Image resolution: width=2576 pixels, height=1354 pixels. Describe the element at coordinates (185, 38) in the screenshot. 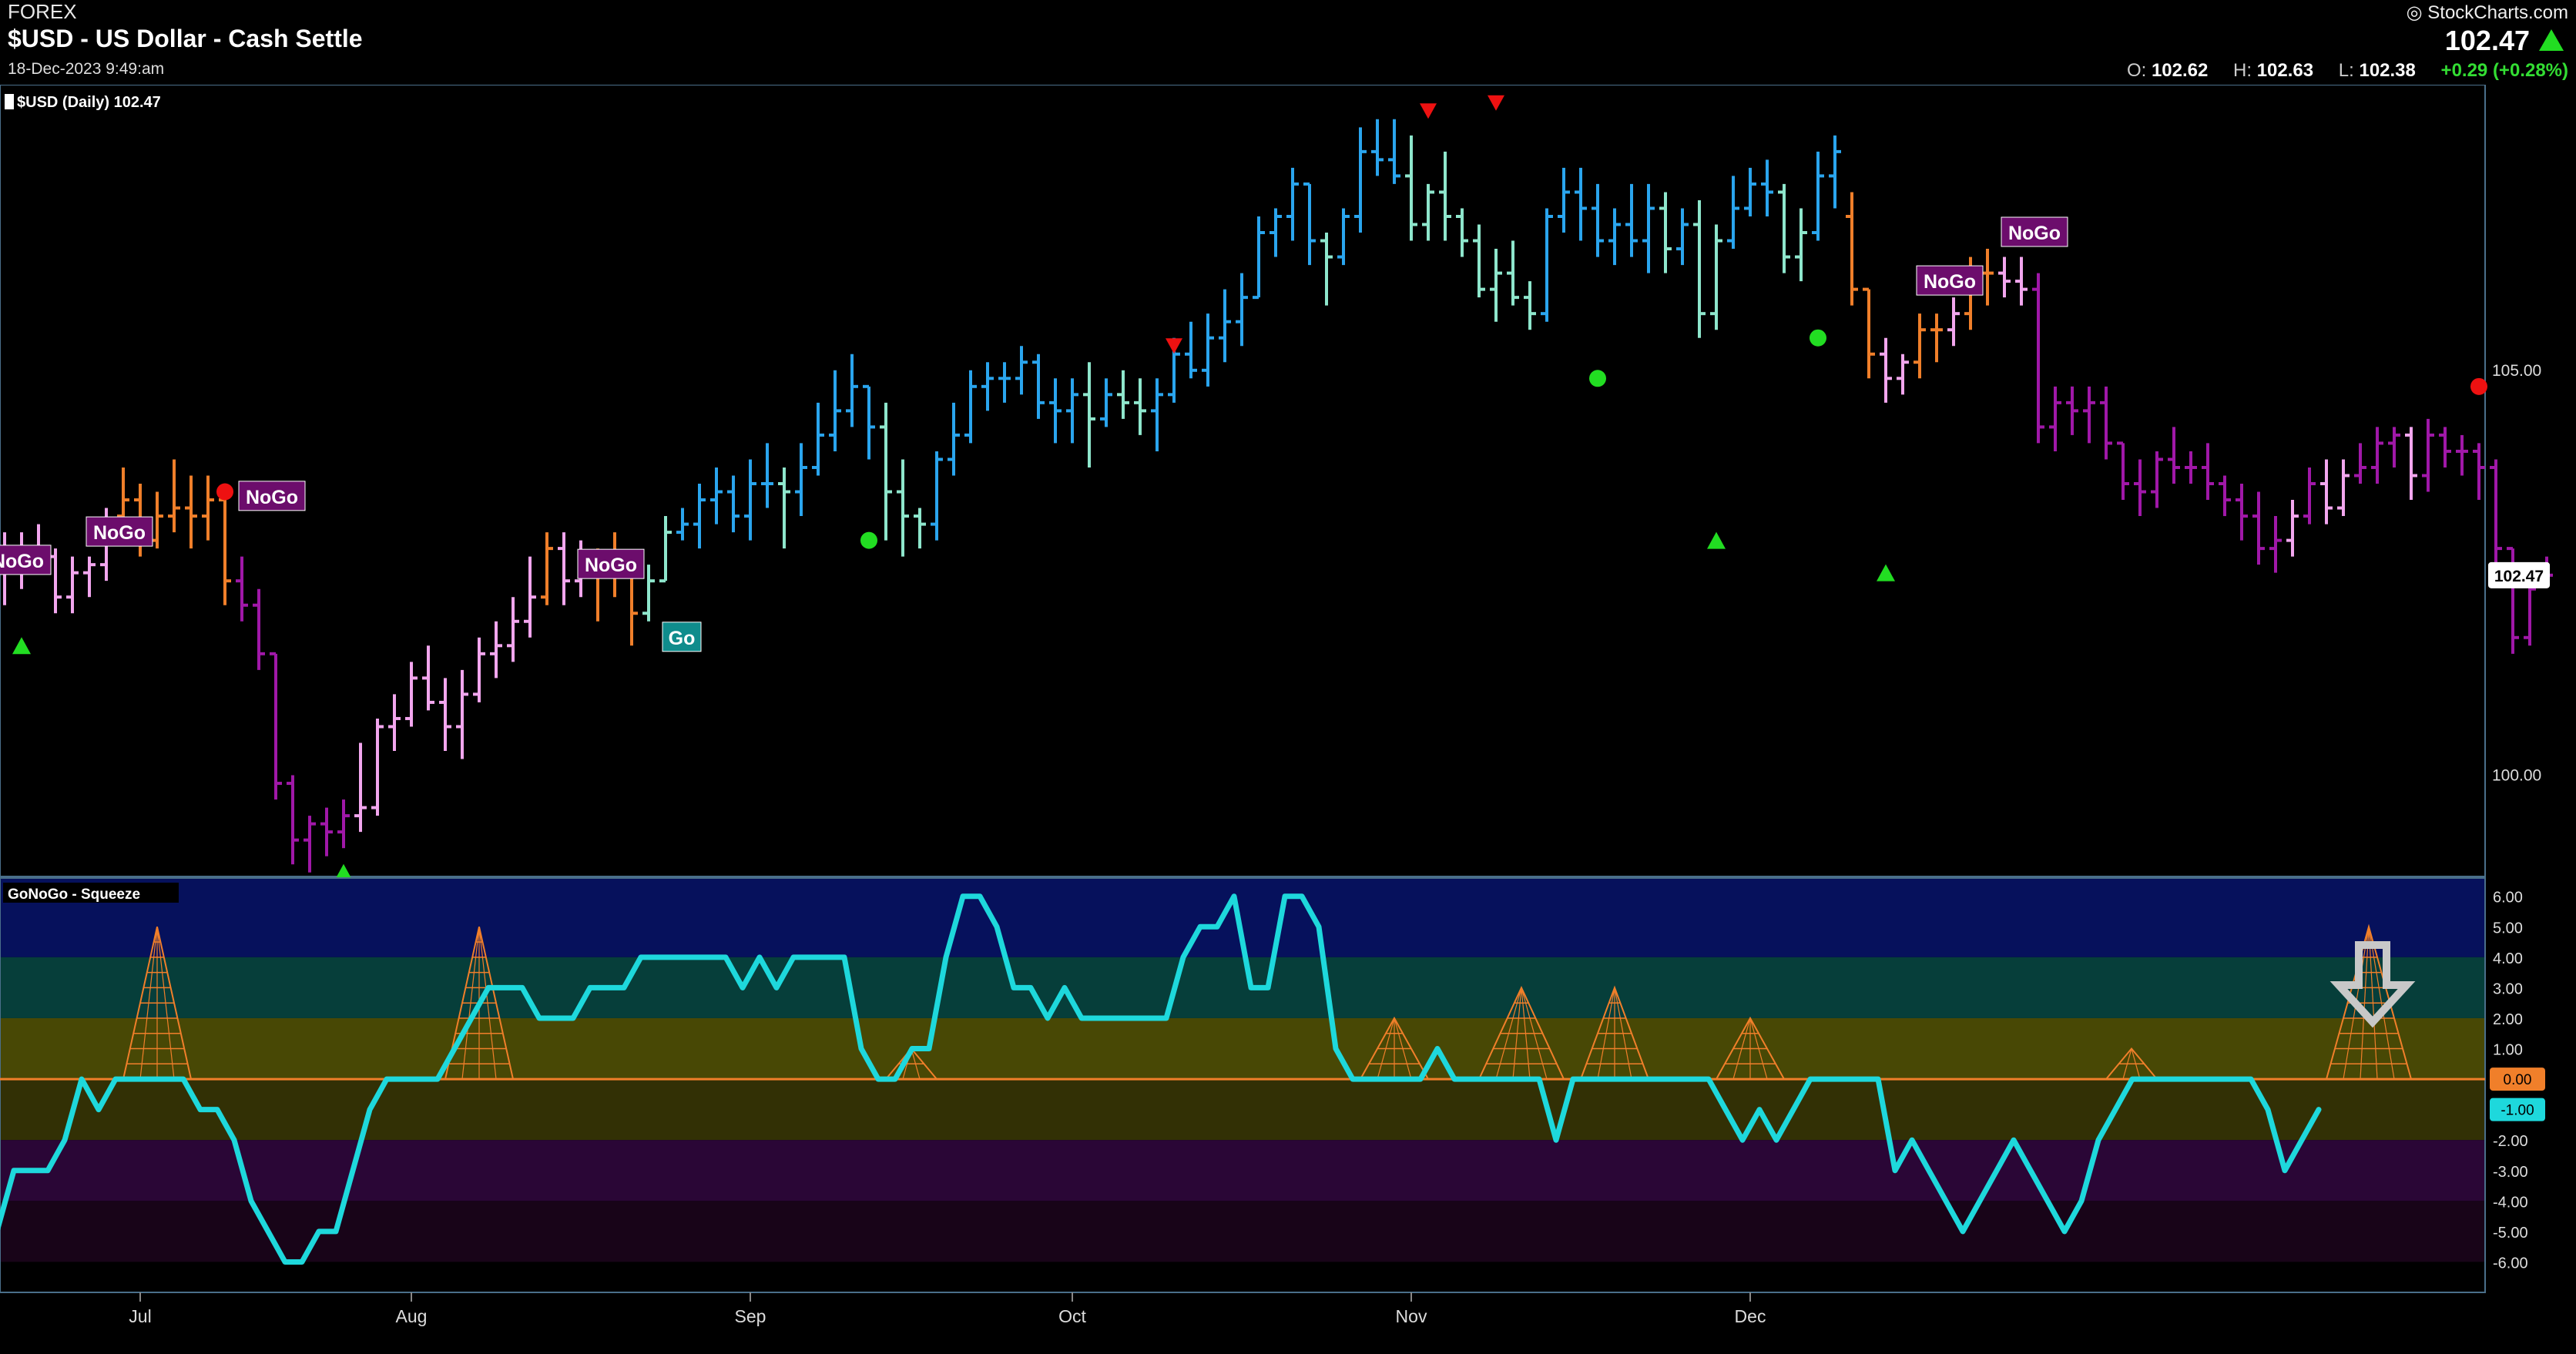

I see `chart-title: $USD - US Dollar - Cash Settle` at that location.